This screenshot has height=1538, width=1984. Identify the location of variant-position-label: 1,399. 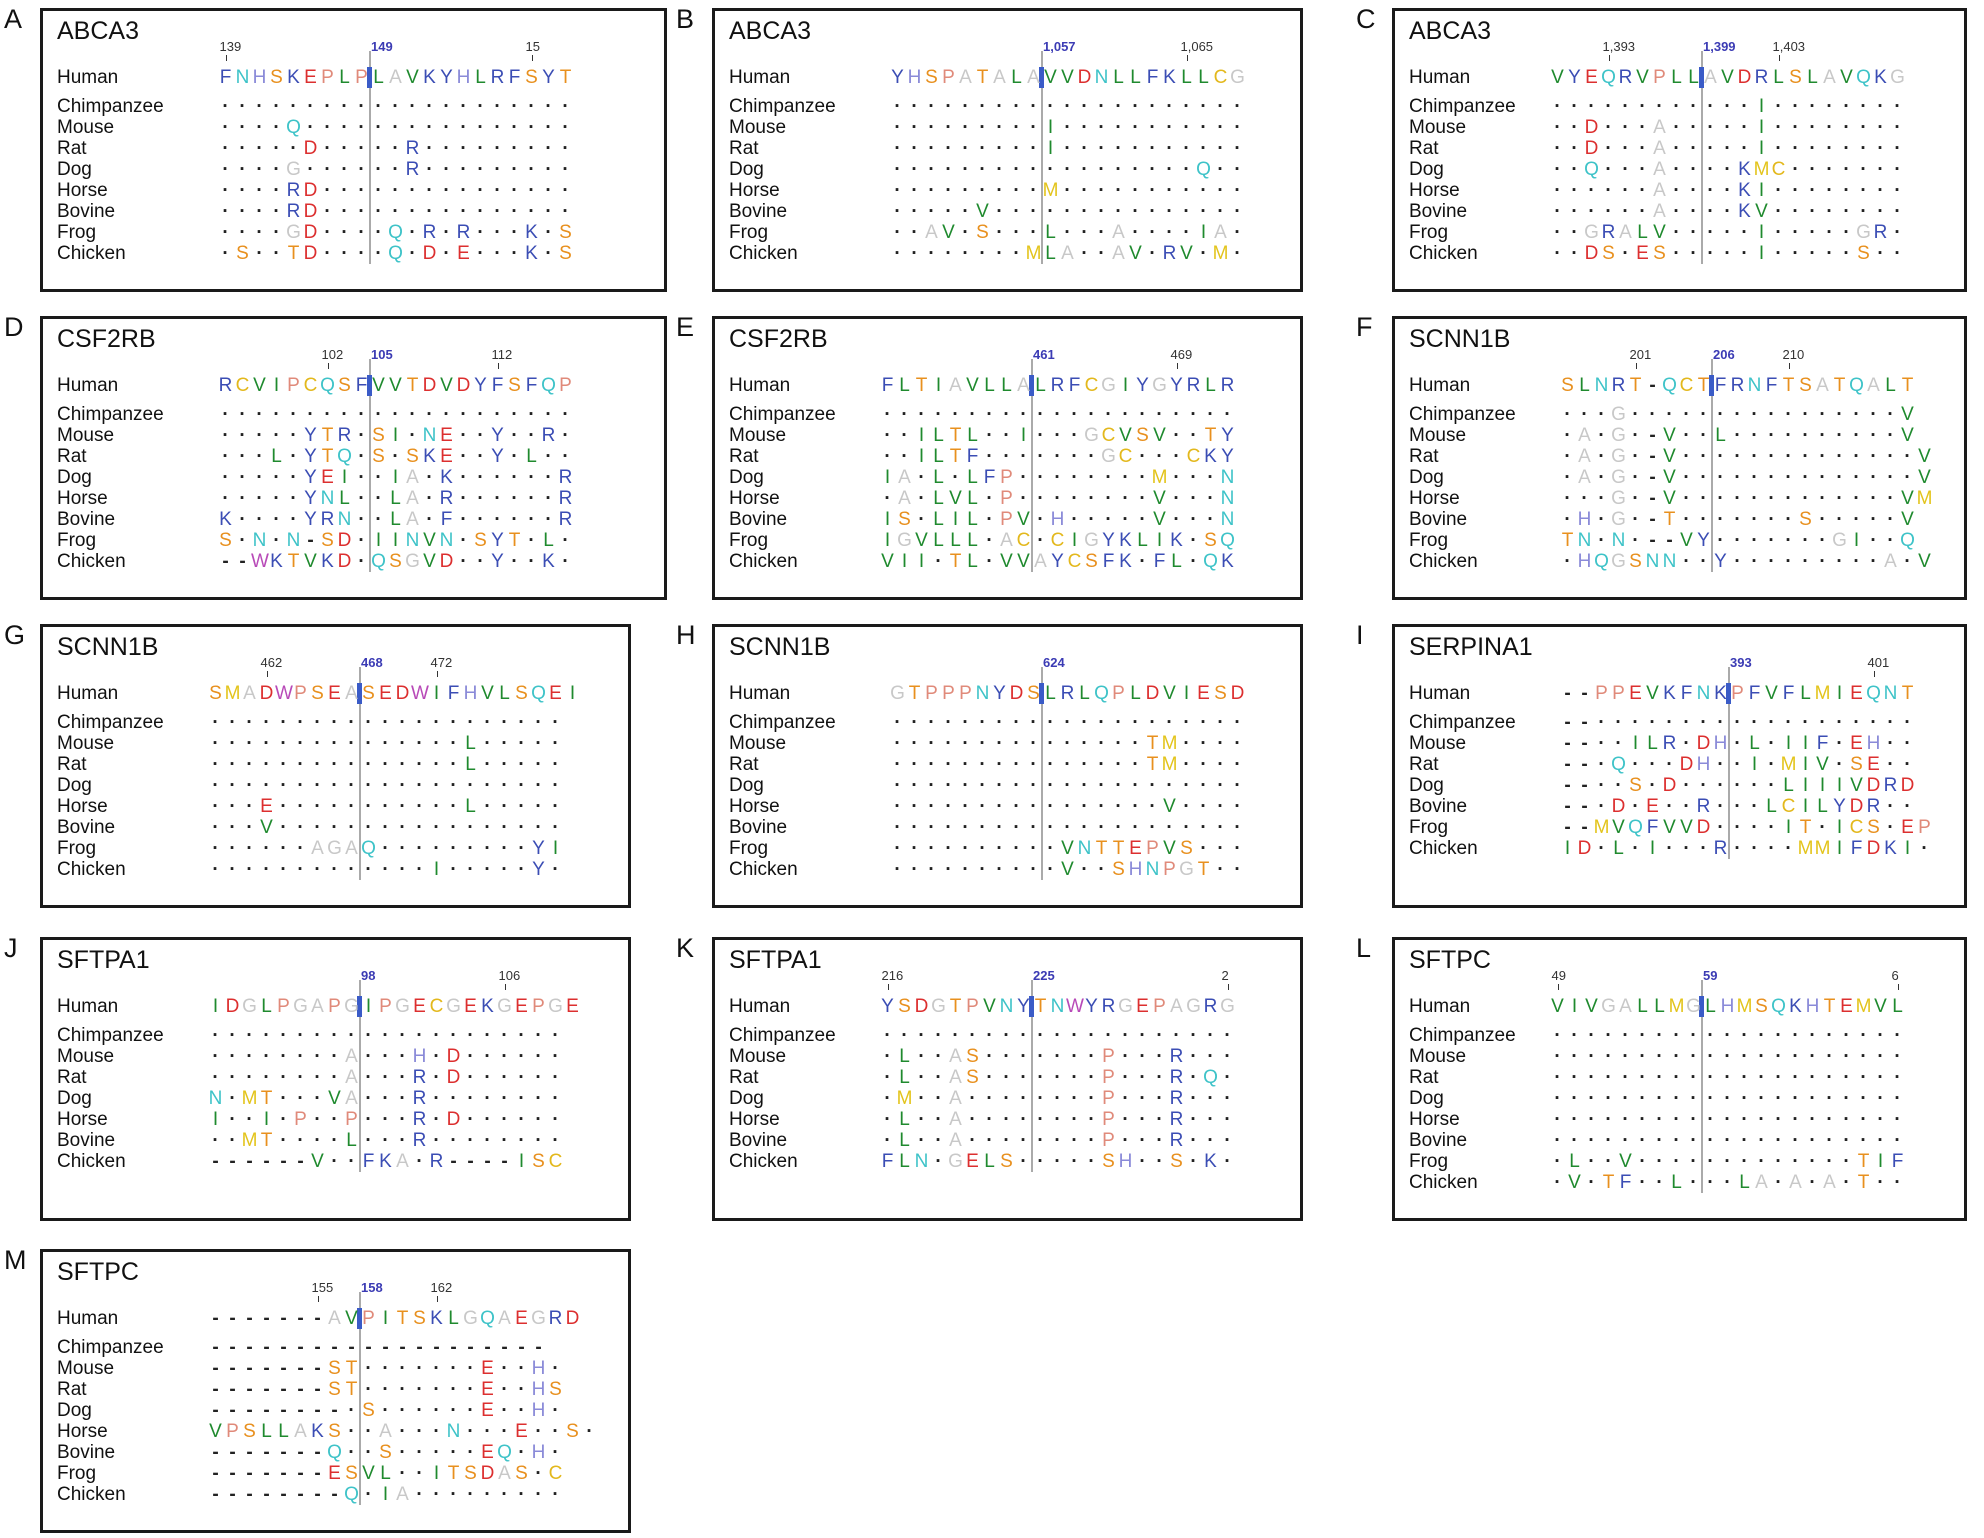
(1719, 46).